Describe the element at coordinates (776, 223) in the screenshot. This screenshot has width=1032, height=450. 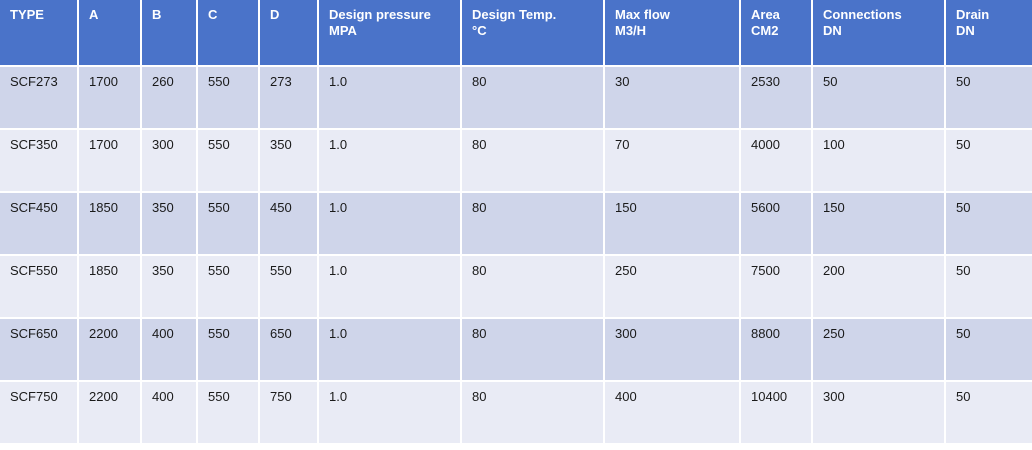
I see `cell-area: 5600` at that location.